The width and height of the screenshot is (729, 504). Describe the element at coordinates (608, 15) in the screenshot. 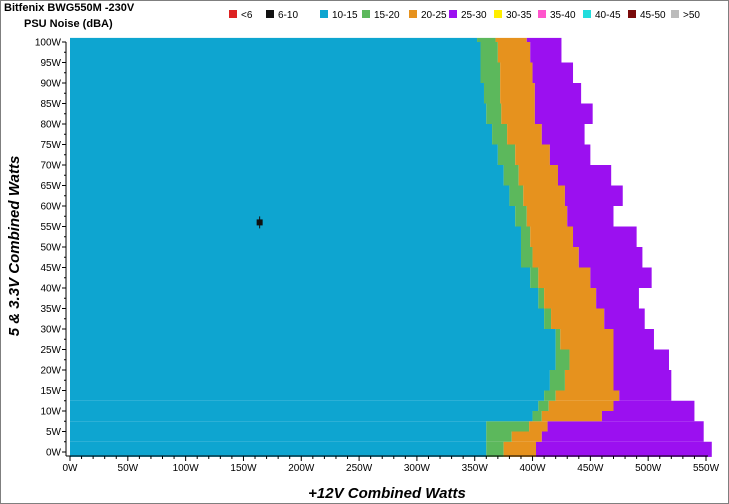

I see `legend-label-8: 40-45` at that location.